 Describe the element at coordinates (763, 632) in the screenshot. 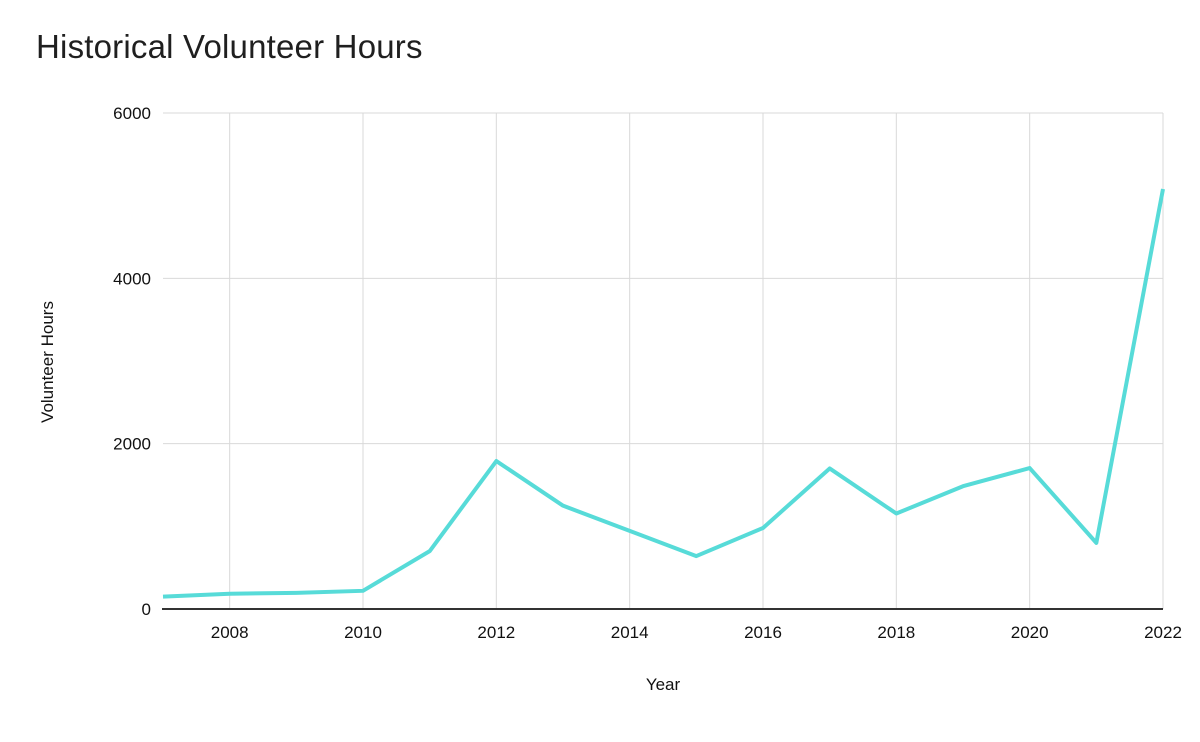

I see `x-tick-label: 2016` at that location.